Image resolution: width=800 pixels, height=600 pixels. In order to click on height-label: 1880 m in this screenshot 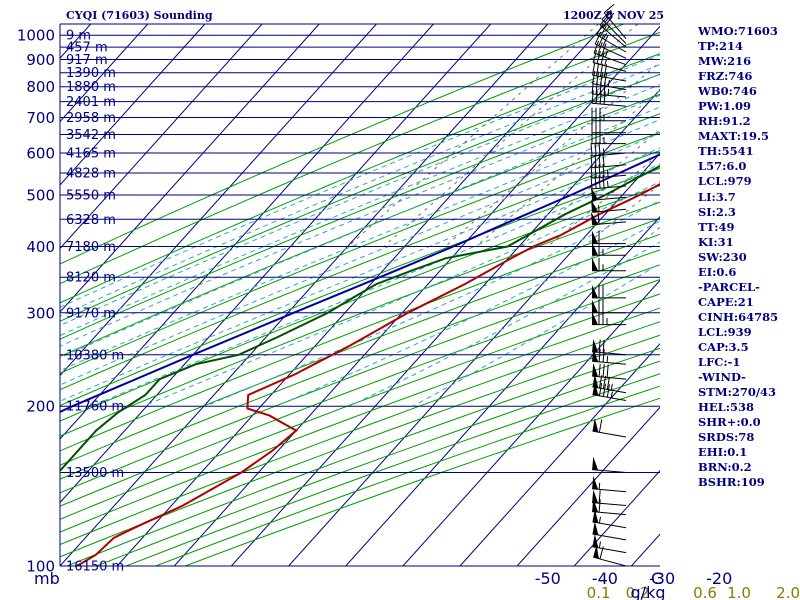, I will do `click(91, 87)`.